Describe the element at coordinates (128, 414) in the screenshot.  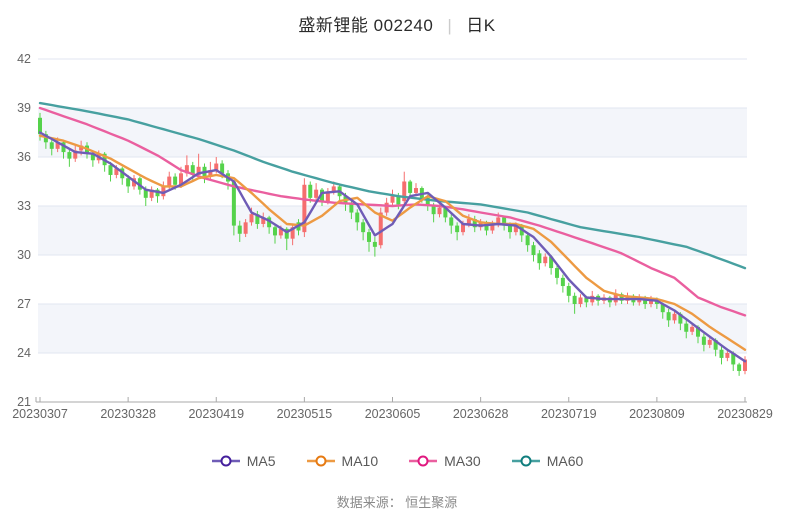
I see `x-axis-label: 20230328` at that location.